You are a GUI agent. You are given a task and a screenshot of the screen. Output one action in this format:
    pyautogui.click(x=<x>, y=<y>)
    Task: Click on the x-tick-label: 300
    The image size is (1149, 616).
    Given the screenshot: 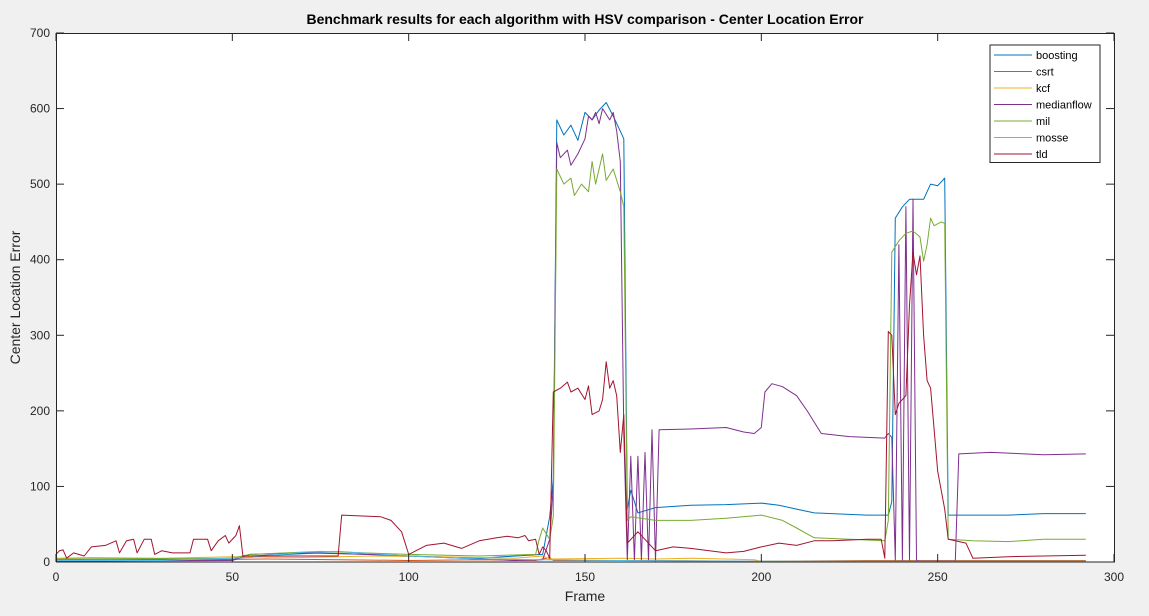 What is the action you would take?
    pyautogui.click(x=1114, y=577)
    